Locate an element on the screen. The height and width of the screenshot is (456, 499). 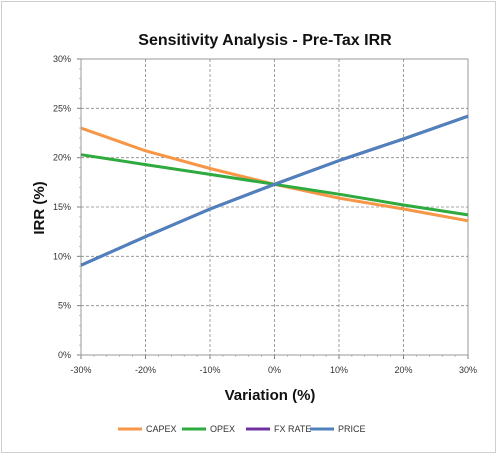
legend-item-opex: OPEX is located at coordinates (208, 429).